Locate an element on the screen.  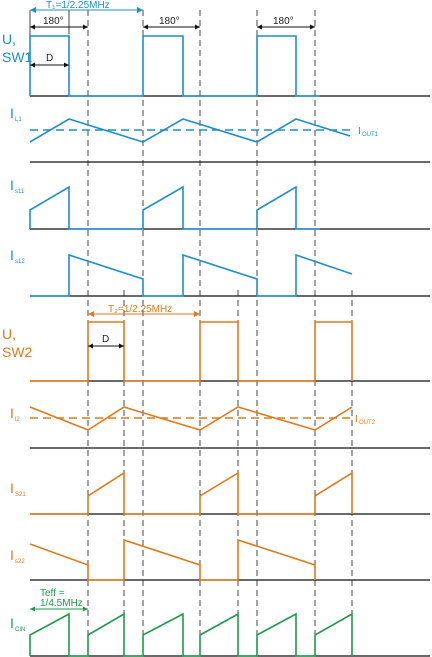
t2-annotation: T₂=1/2.25MHz is located at coordinates (144, 310).